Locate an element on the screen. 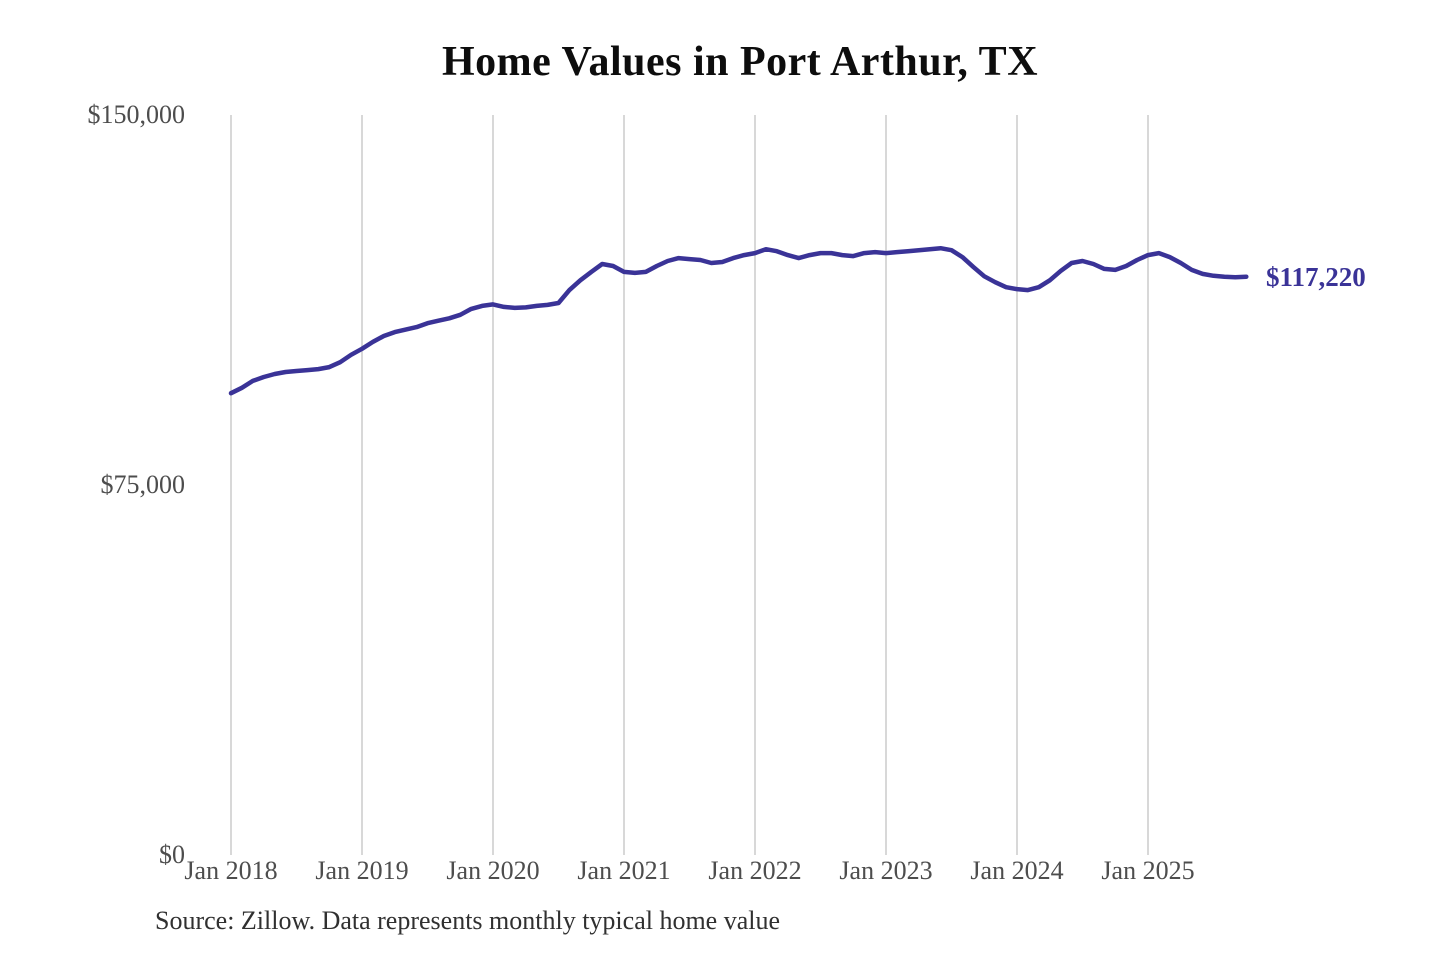  x-tick-label: Jan 2020 is located at coordinates (493, 870).